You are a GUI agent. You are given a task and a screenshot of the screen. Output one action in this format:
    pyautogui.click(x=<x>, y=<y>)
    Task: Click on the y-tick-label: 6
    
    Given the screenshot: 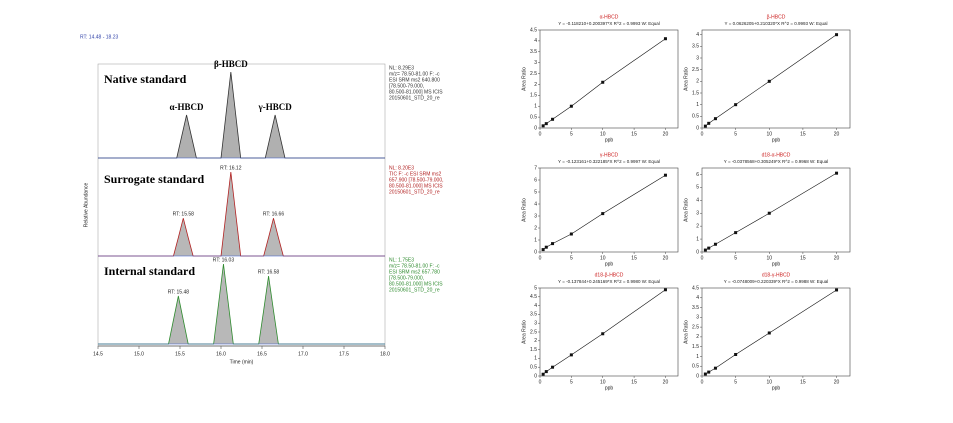 What is the action you would take?
    pyautogui.click(x=535, y=180)
    